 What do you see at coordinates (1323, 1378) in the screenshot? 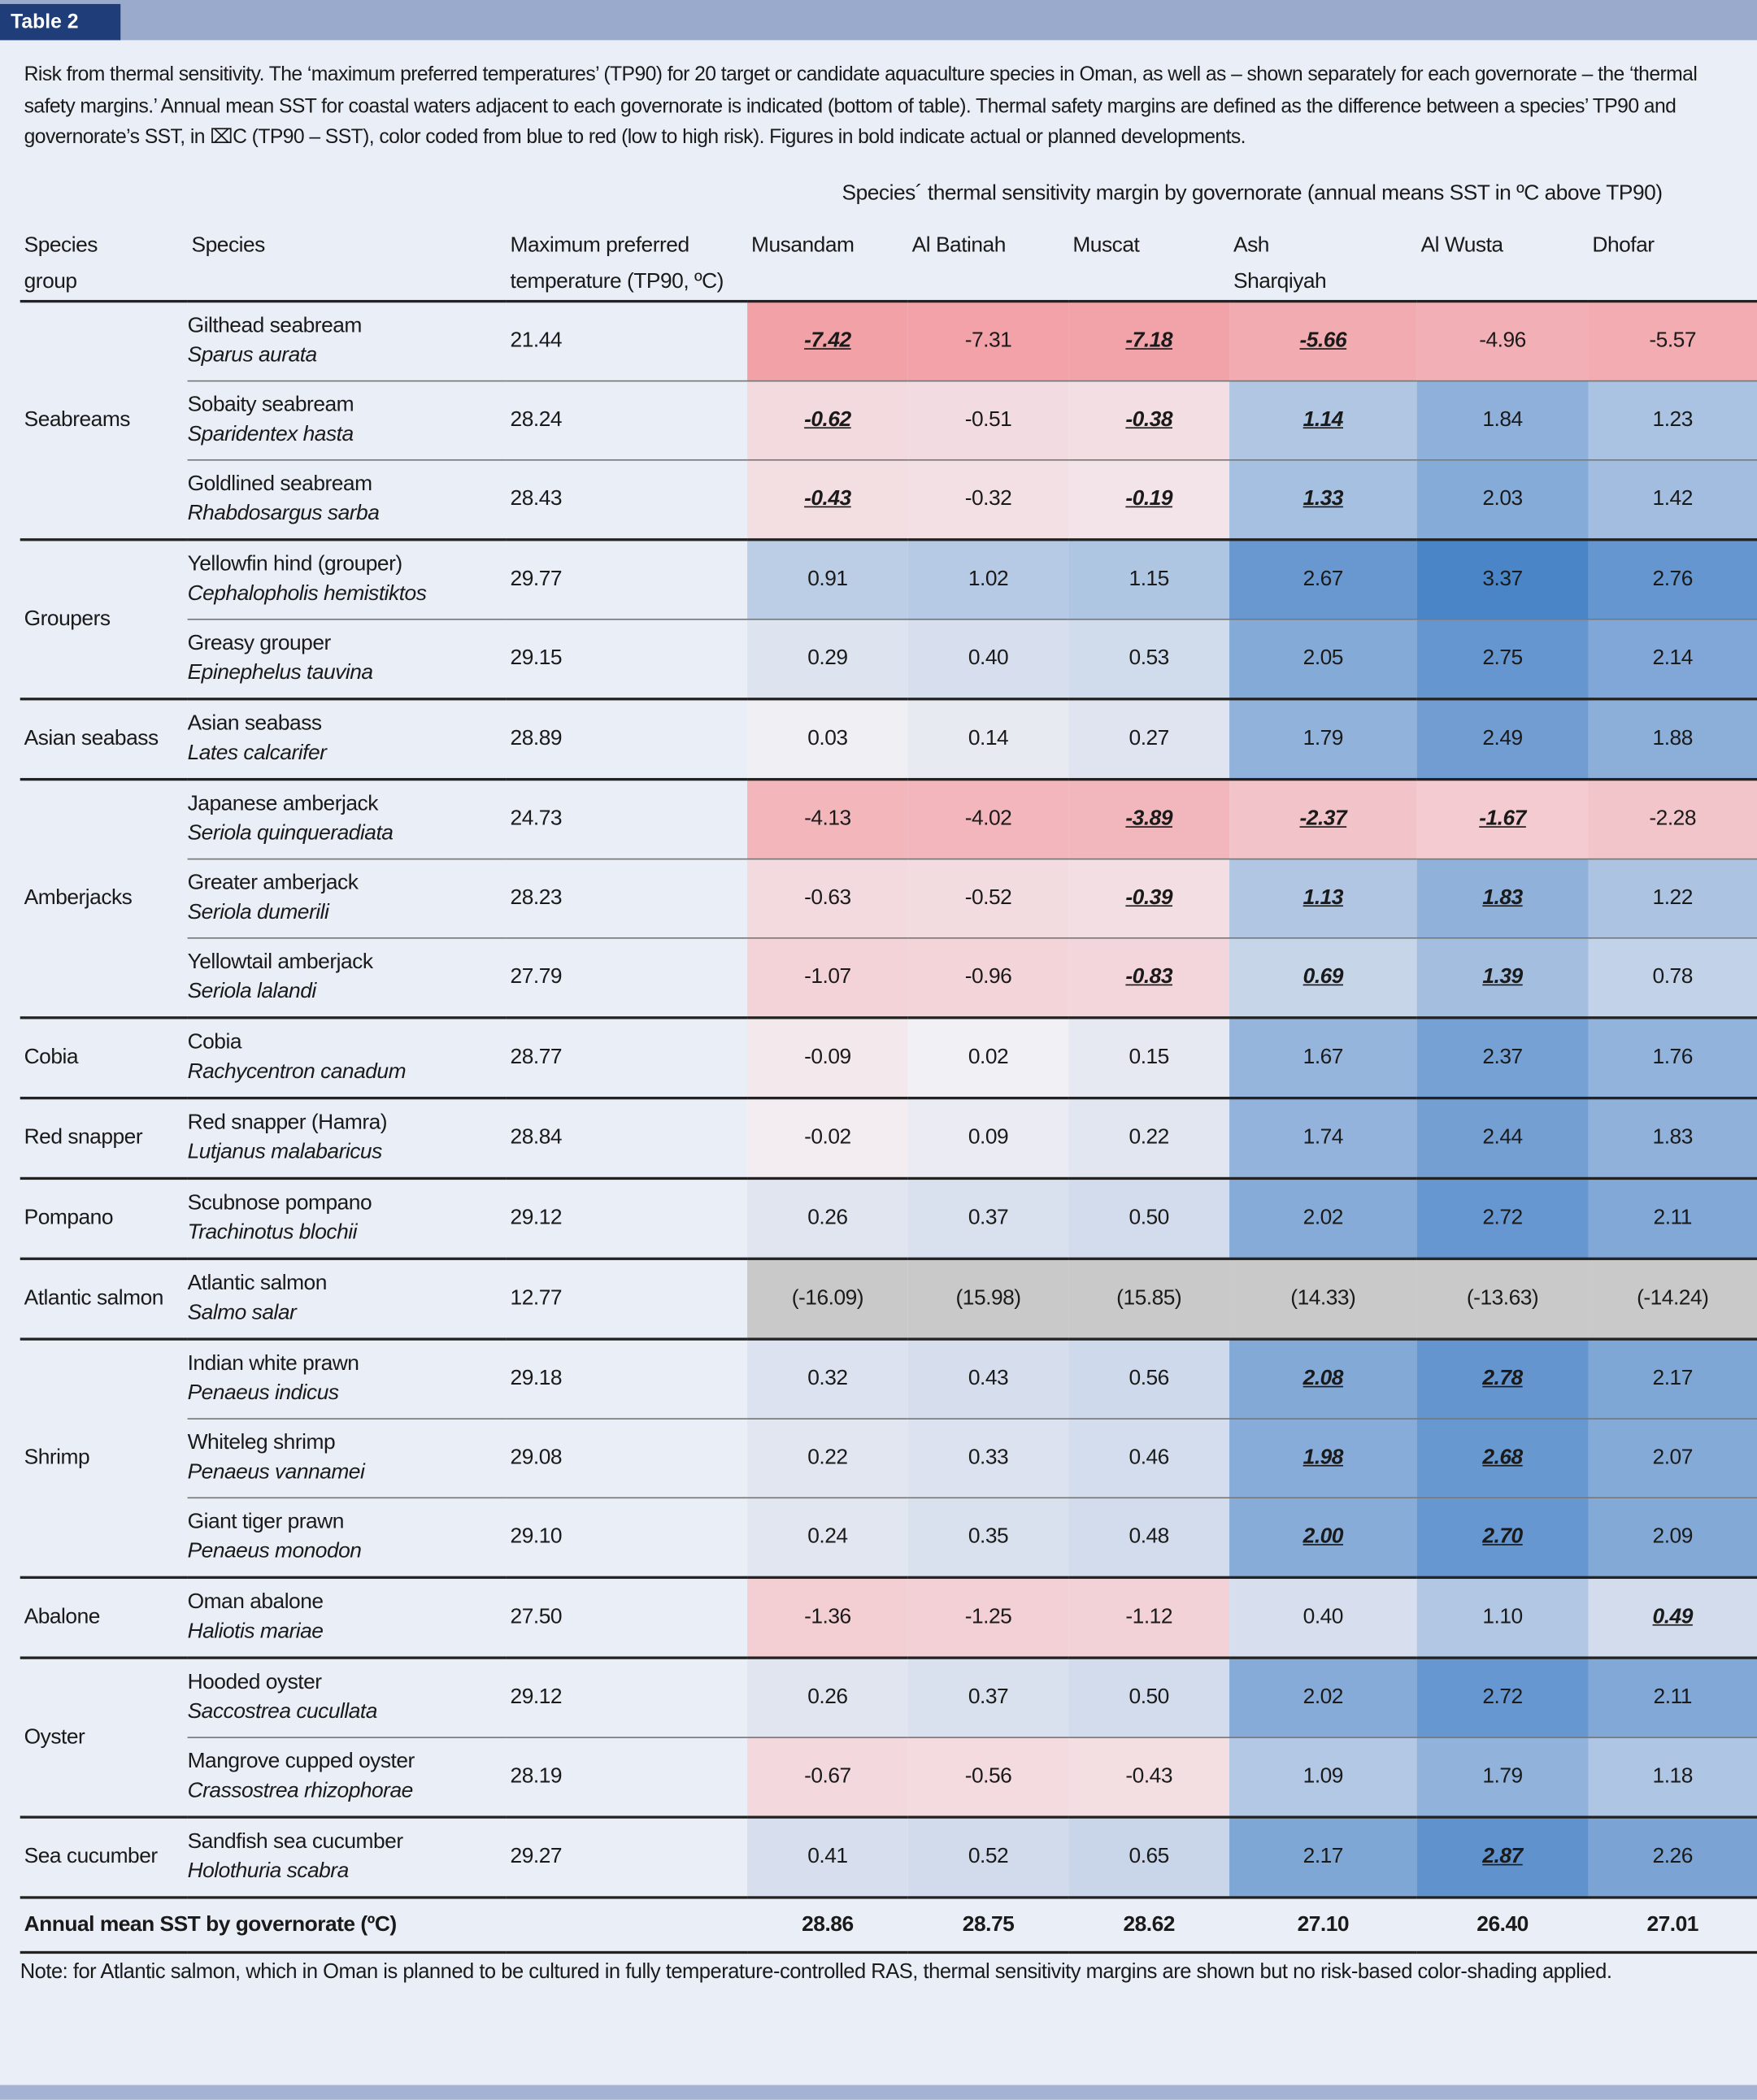
I see `margin-cell: 2.08` at bounding box center [1323, 1378].